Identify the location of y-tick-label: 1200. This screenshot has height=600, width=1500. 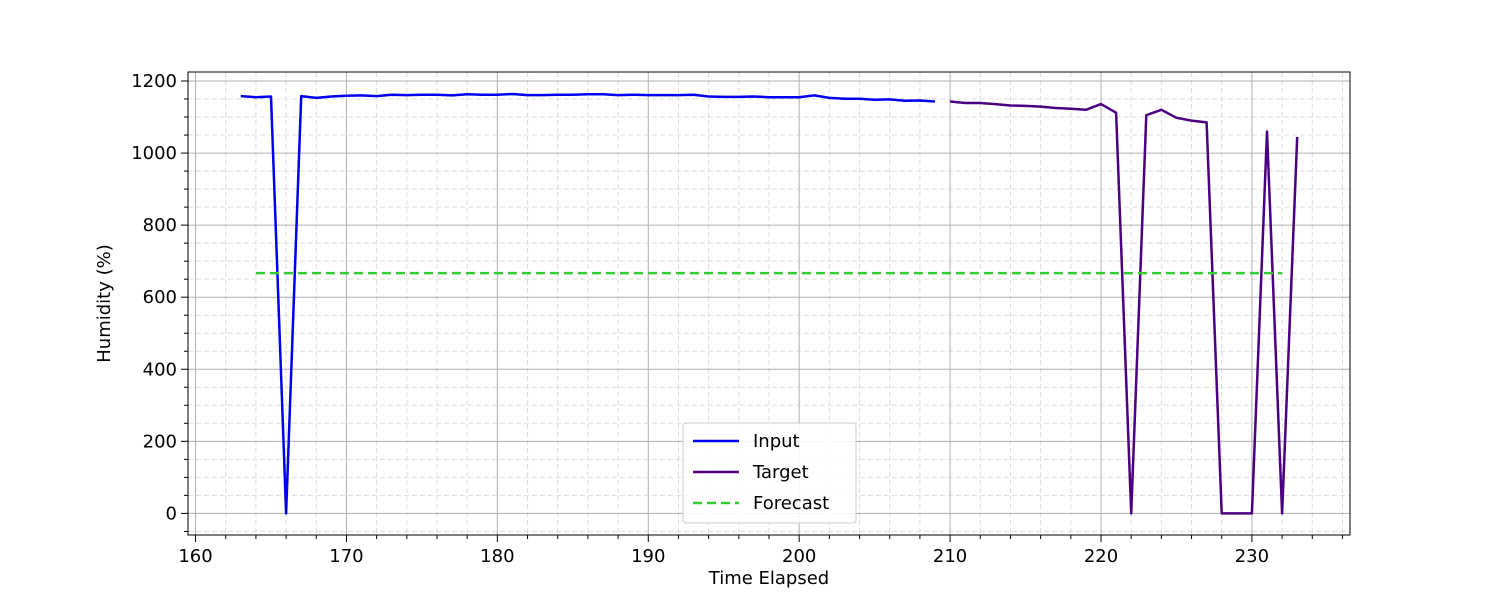
(154, 81).